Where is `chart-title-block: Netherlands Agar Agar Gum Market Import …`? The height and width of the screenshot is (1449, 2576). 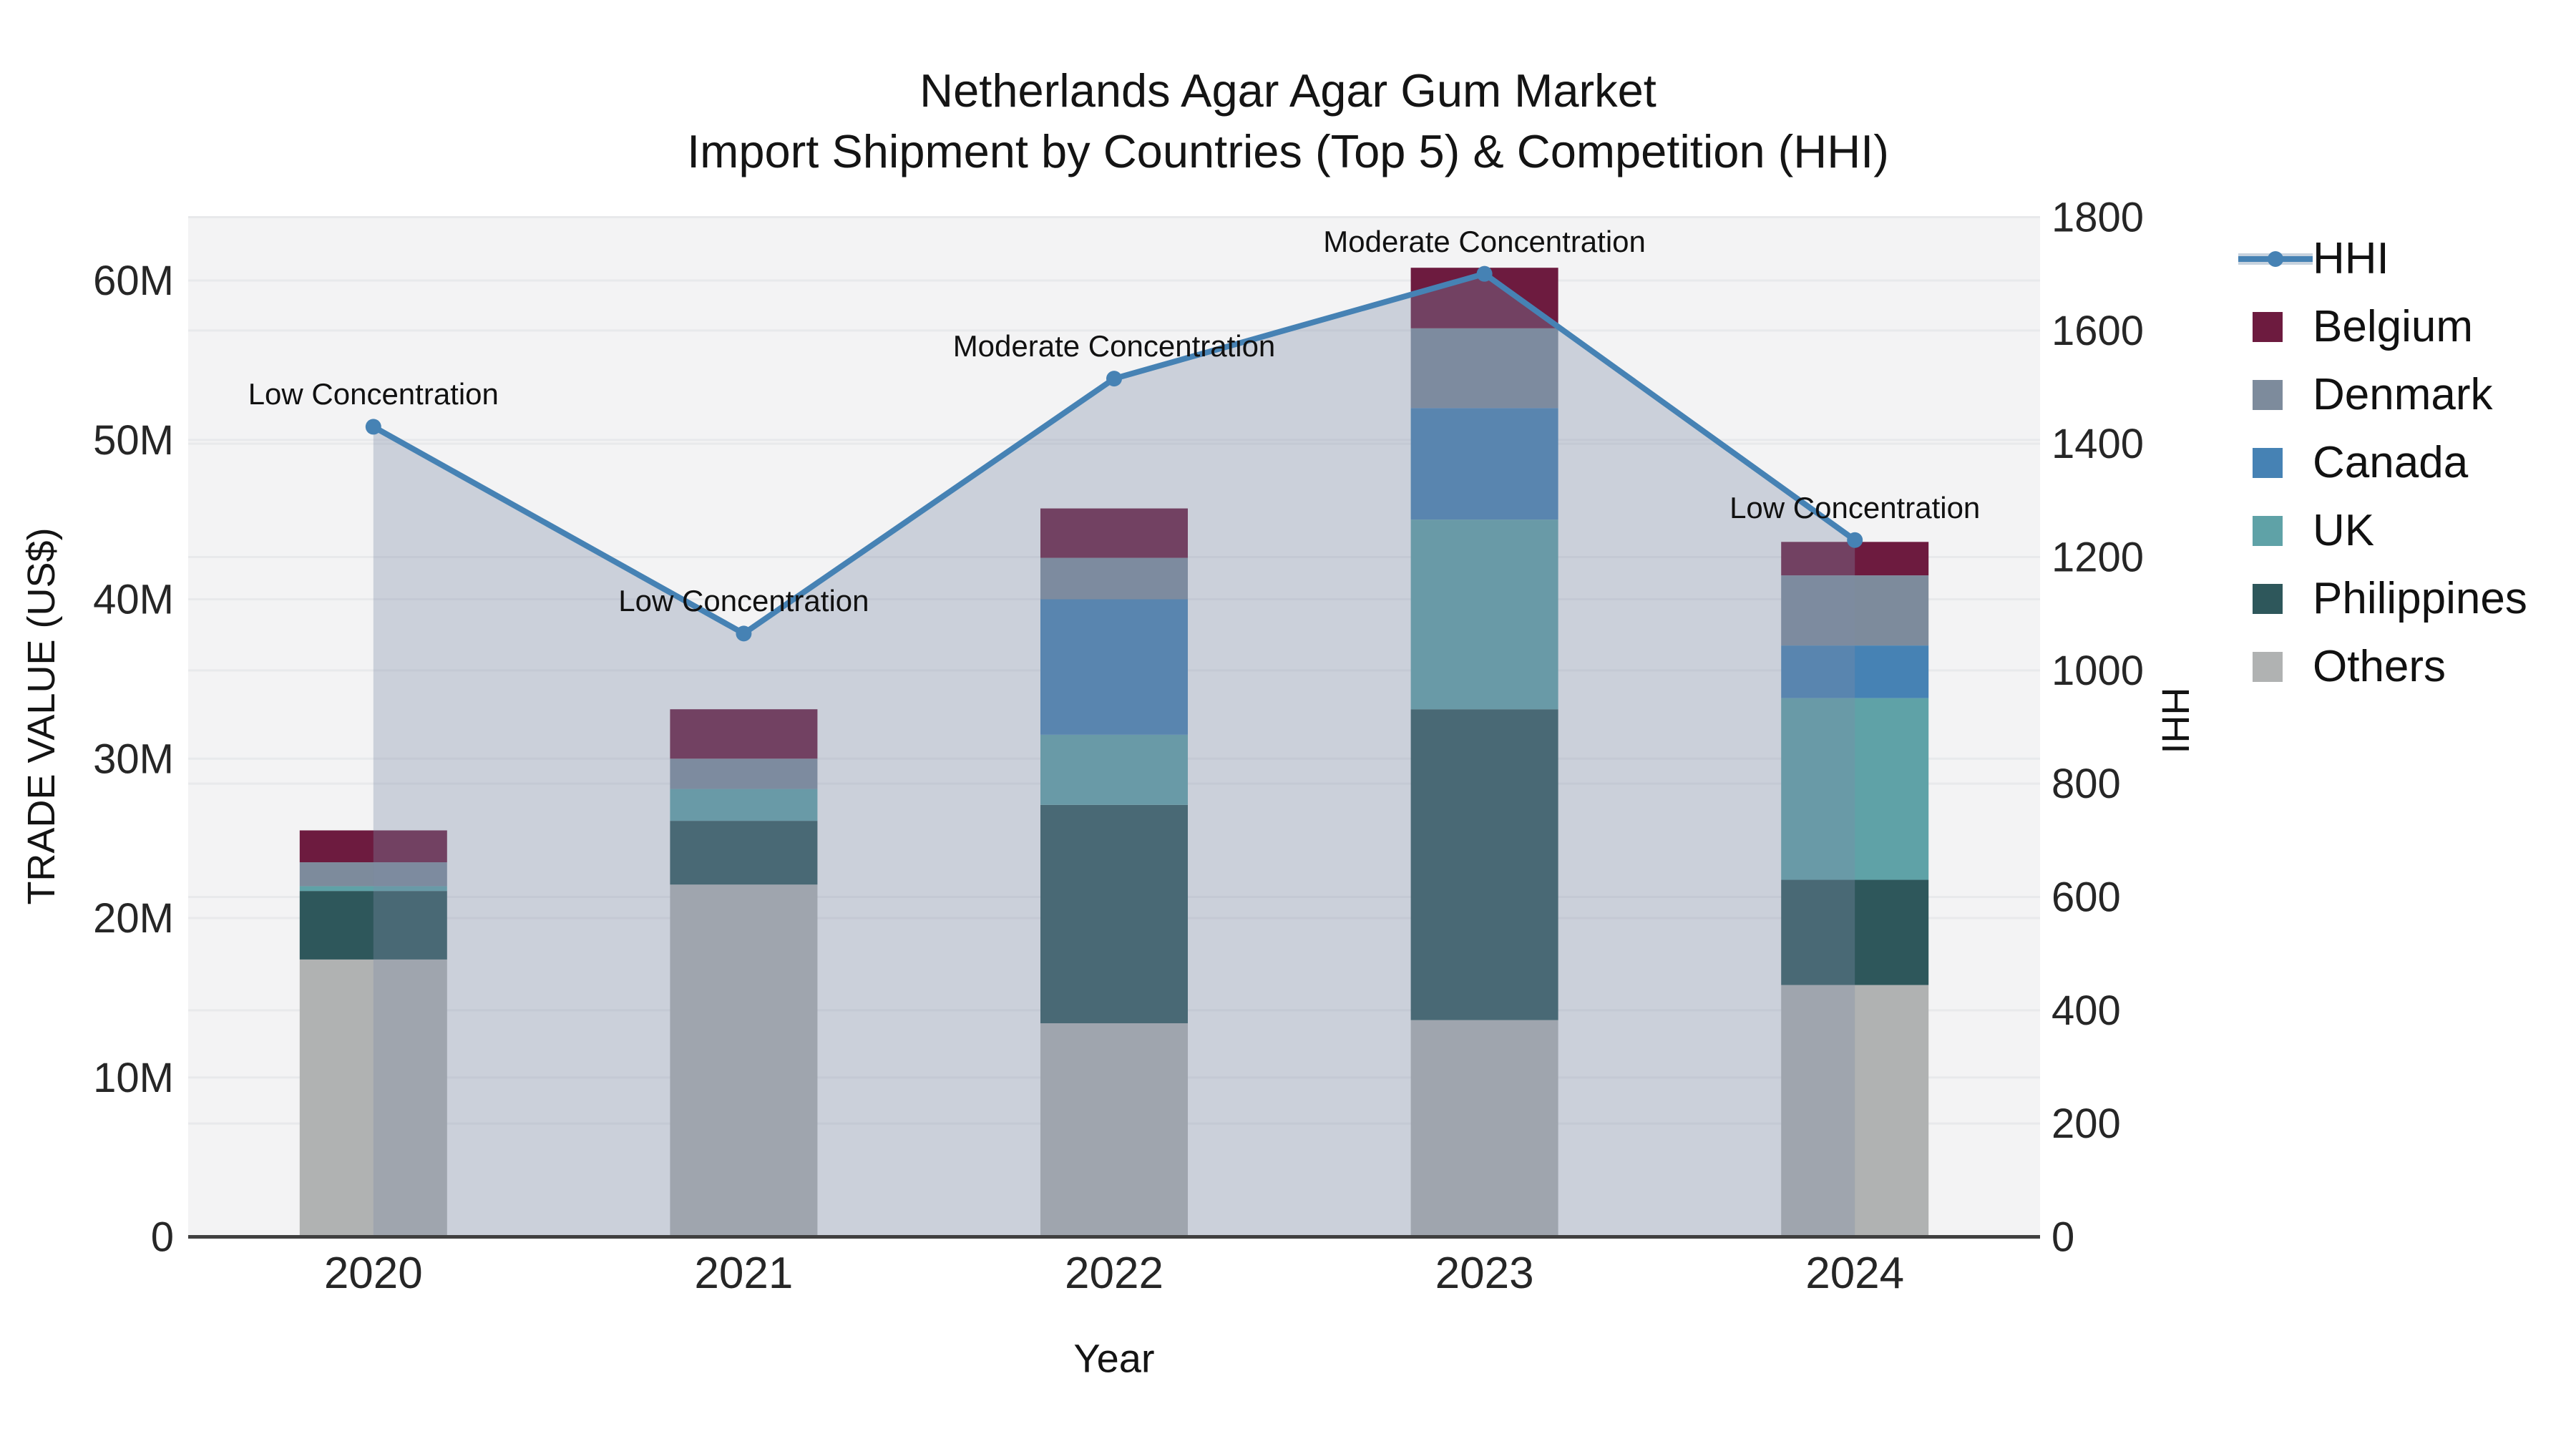 chart-title-block: Netherlands Agar Agar Gum Market Import … is located at coordinates (1288, 121).